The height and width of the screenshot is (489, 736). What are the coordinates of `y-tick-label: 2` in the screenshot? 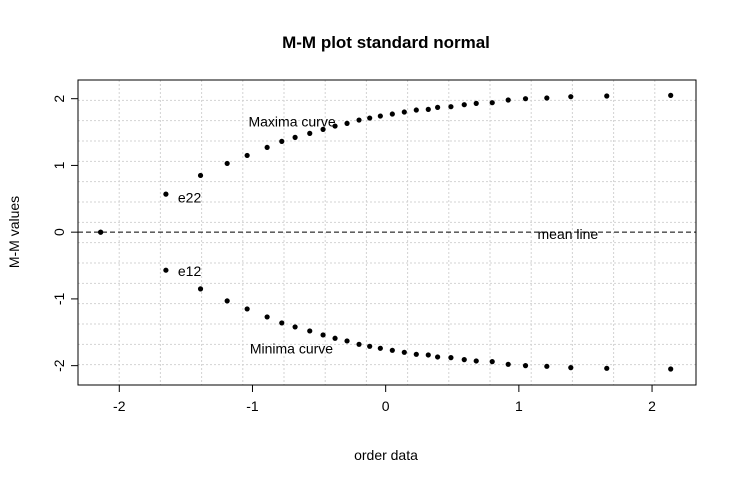 It's located at (59, 99).